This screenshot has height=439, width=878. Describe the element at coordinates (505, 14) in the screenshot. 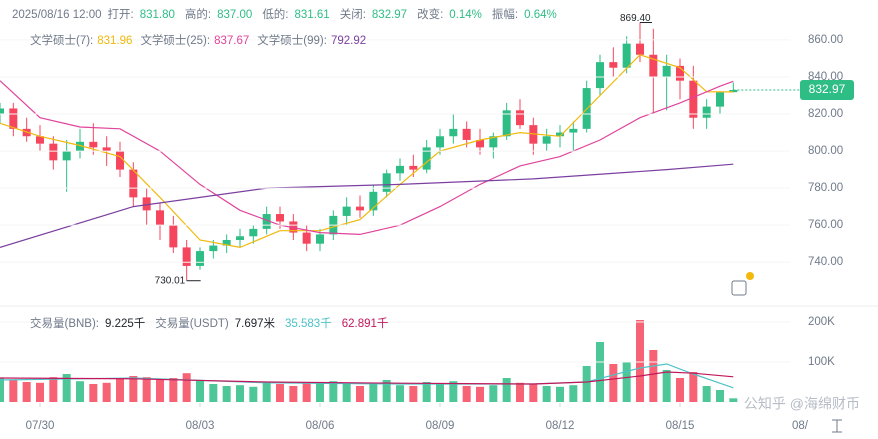

I see `info-label: 振幅:` at that location.